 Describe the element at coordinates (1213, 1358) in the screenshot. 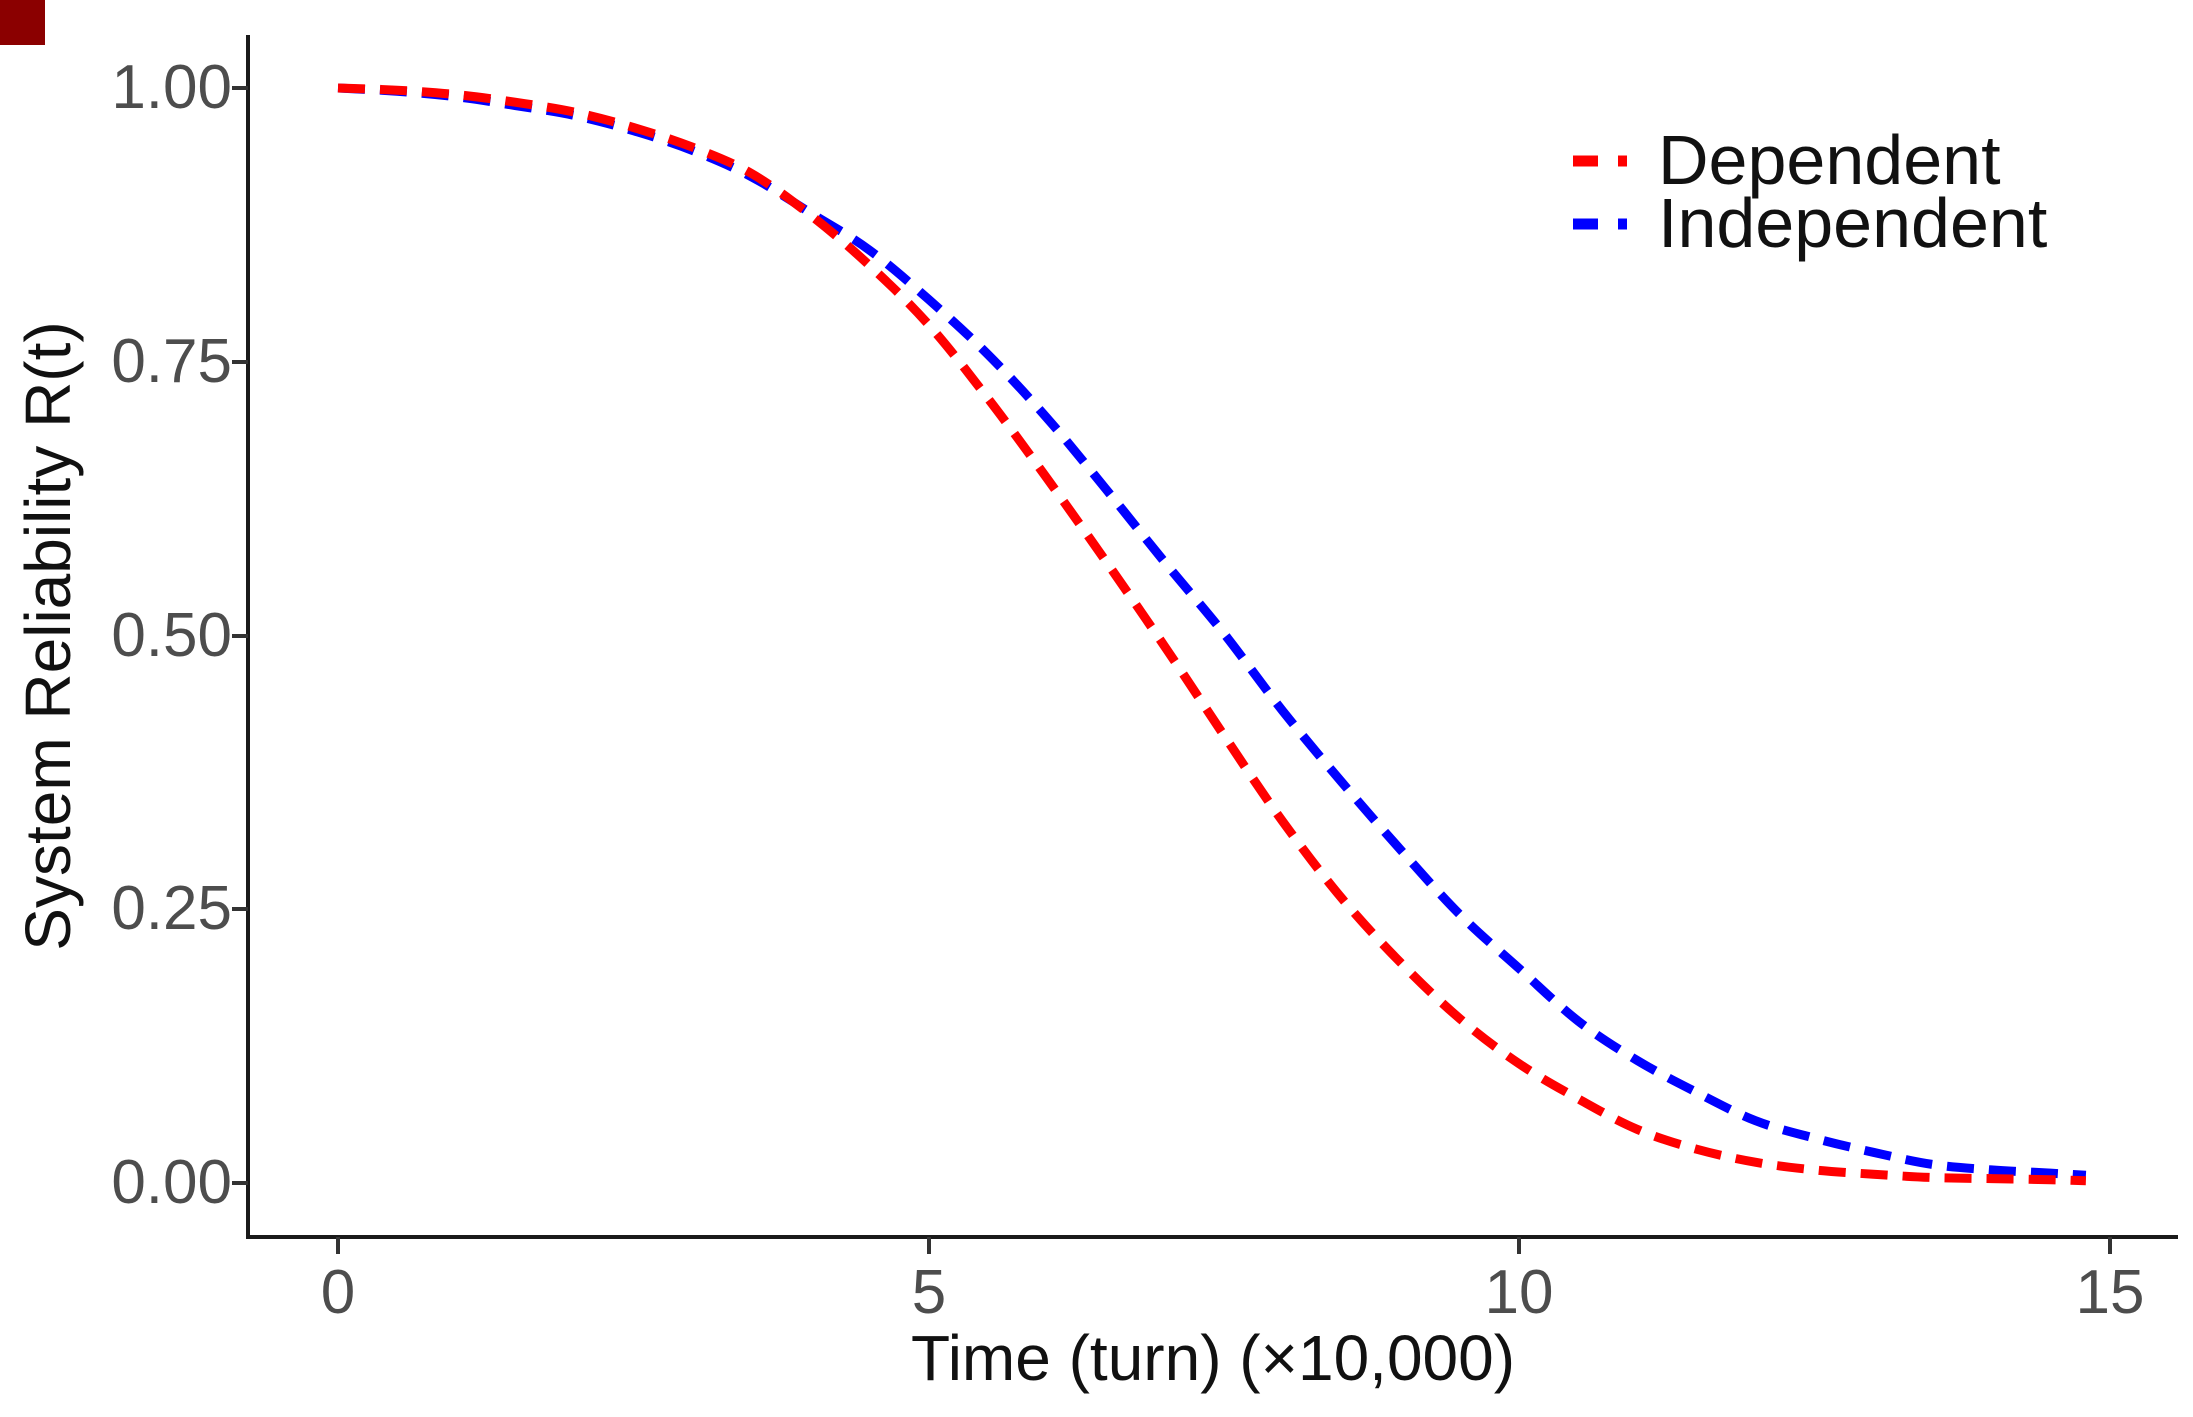

I see `x-axis-title: Time (turn) (×10,000)` at that location.